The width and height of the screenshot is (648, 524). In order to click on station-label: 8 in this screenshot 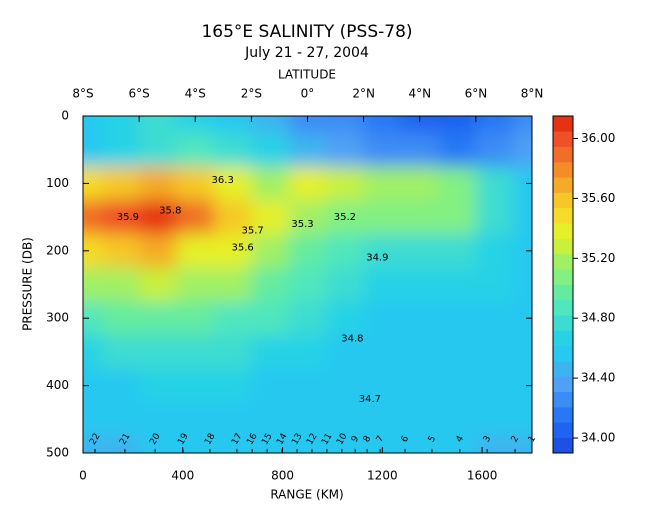, I will do `click(368, 439)`.